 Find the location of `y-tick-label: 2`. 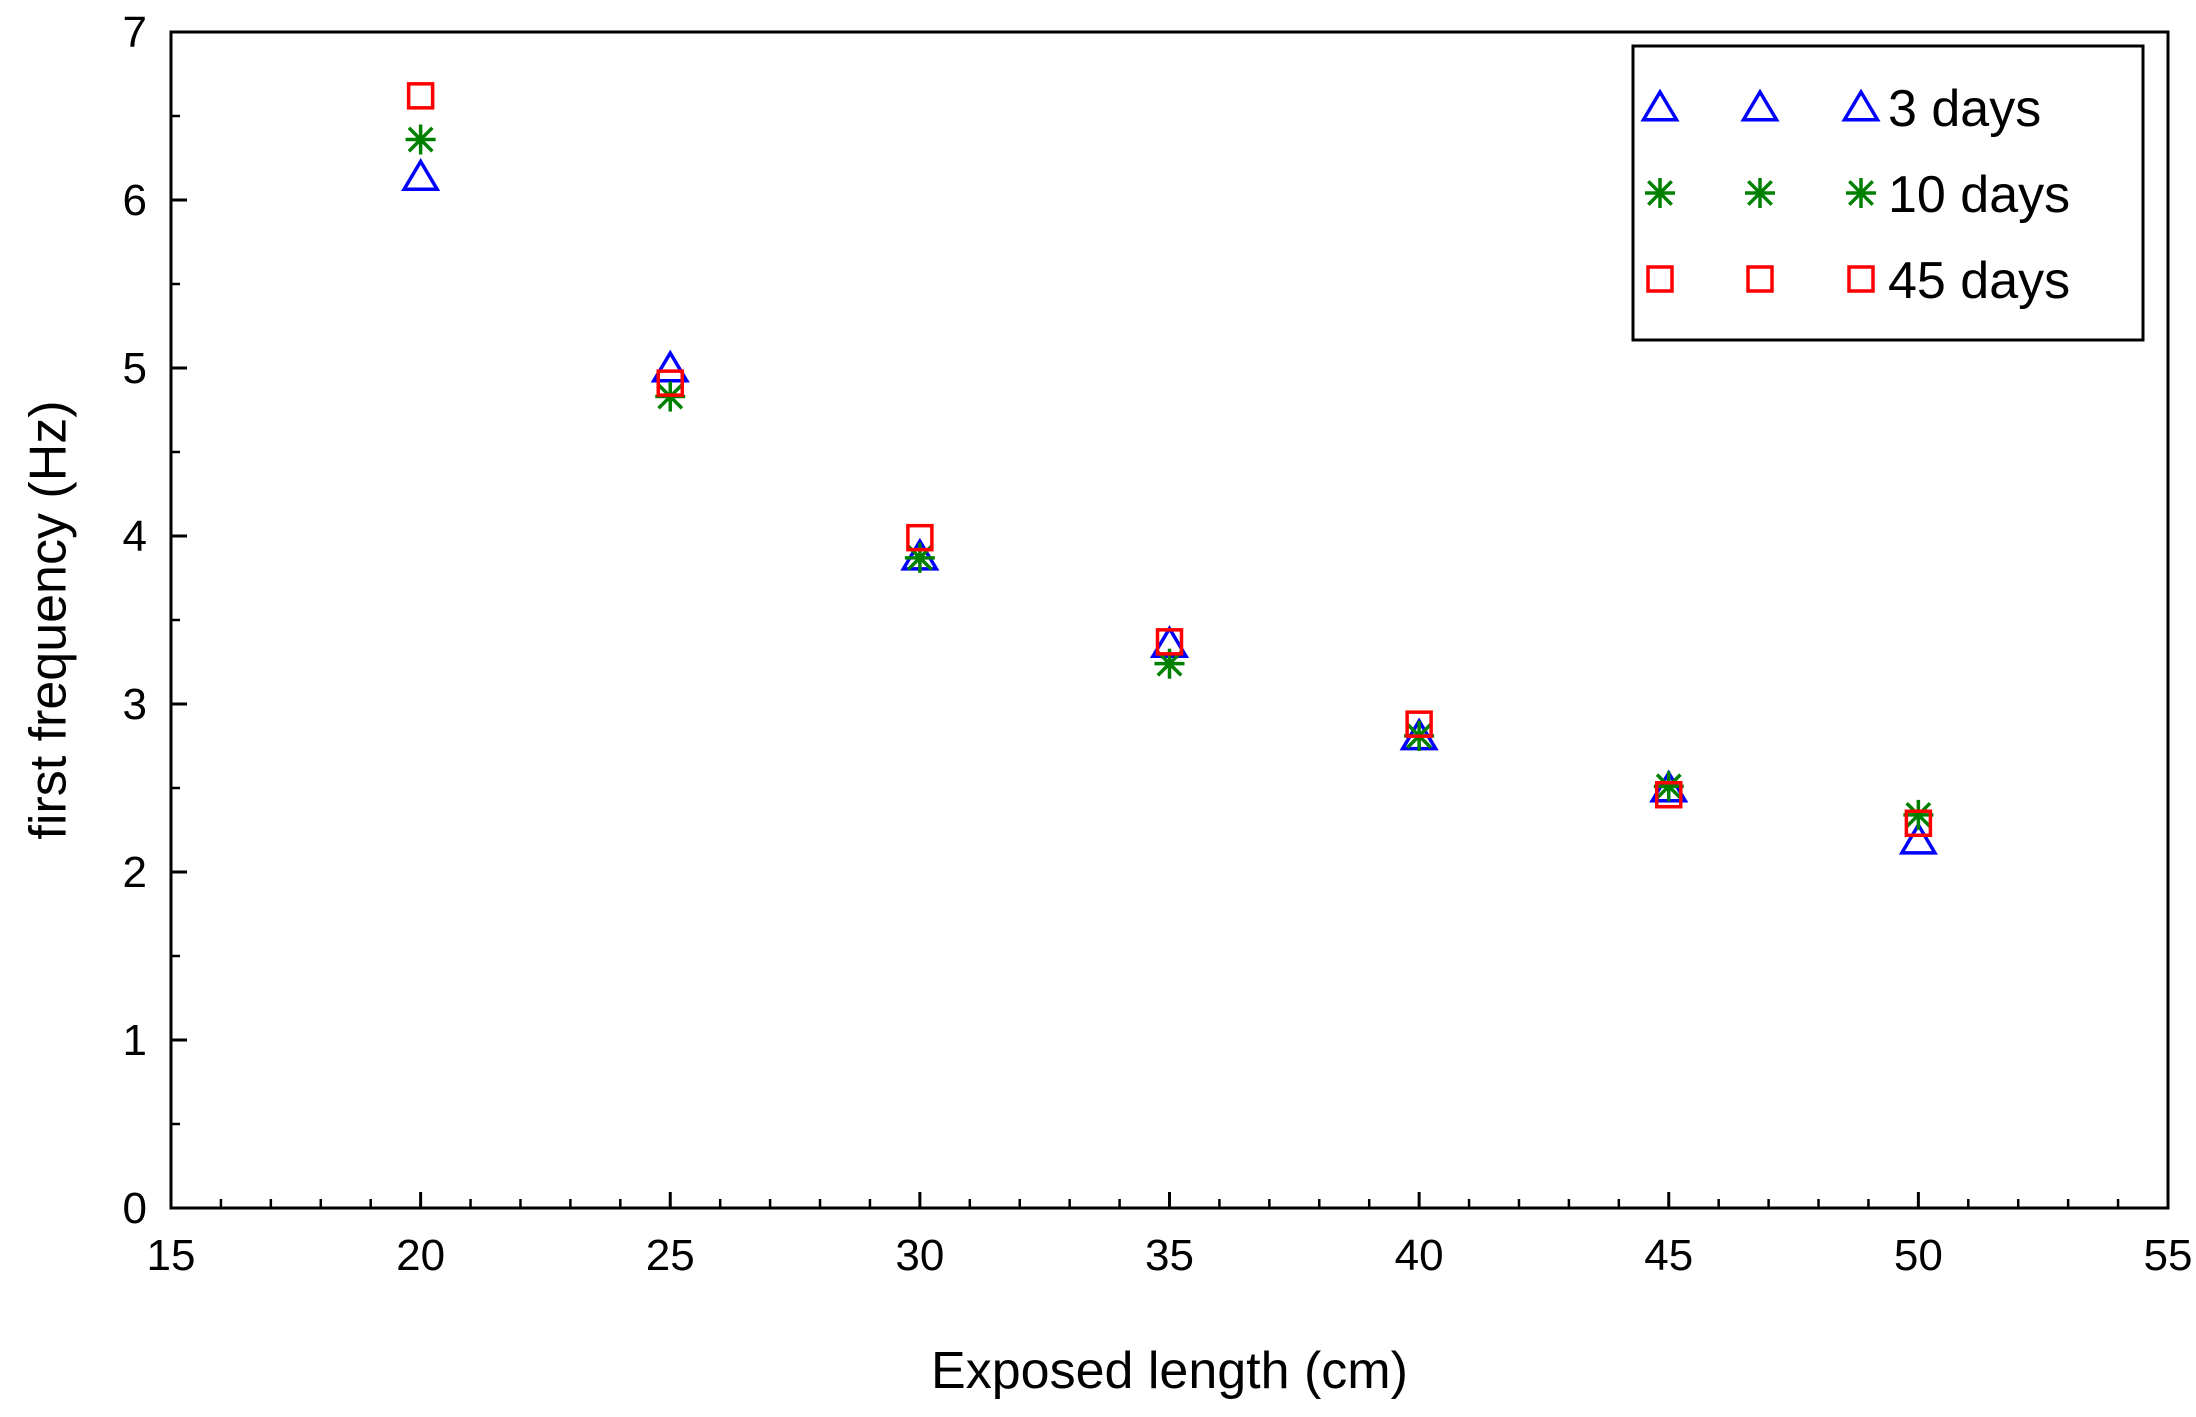

y-tick-label: 2 is located at coordinates (135, 872).